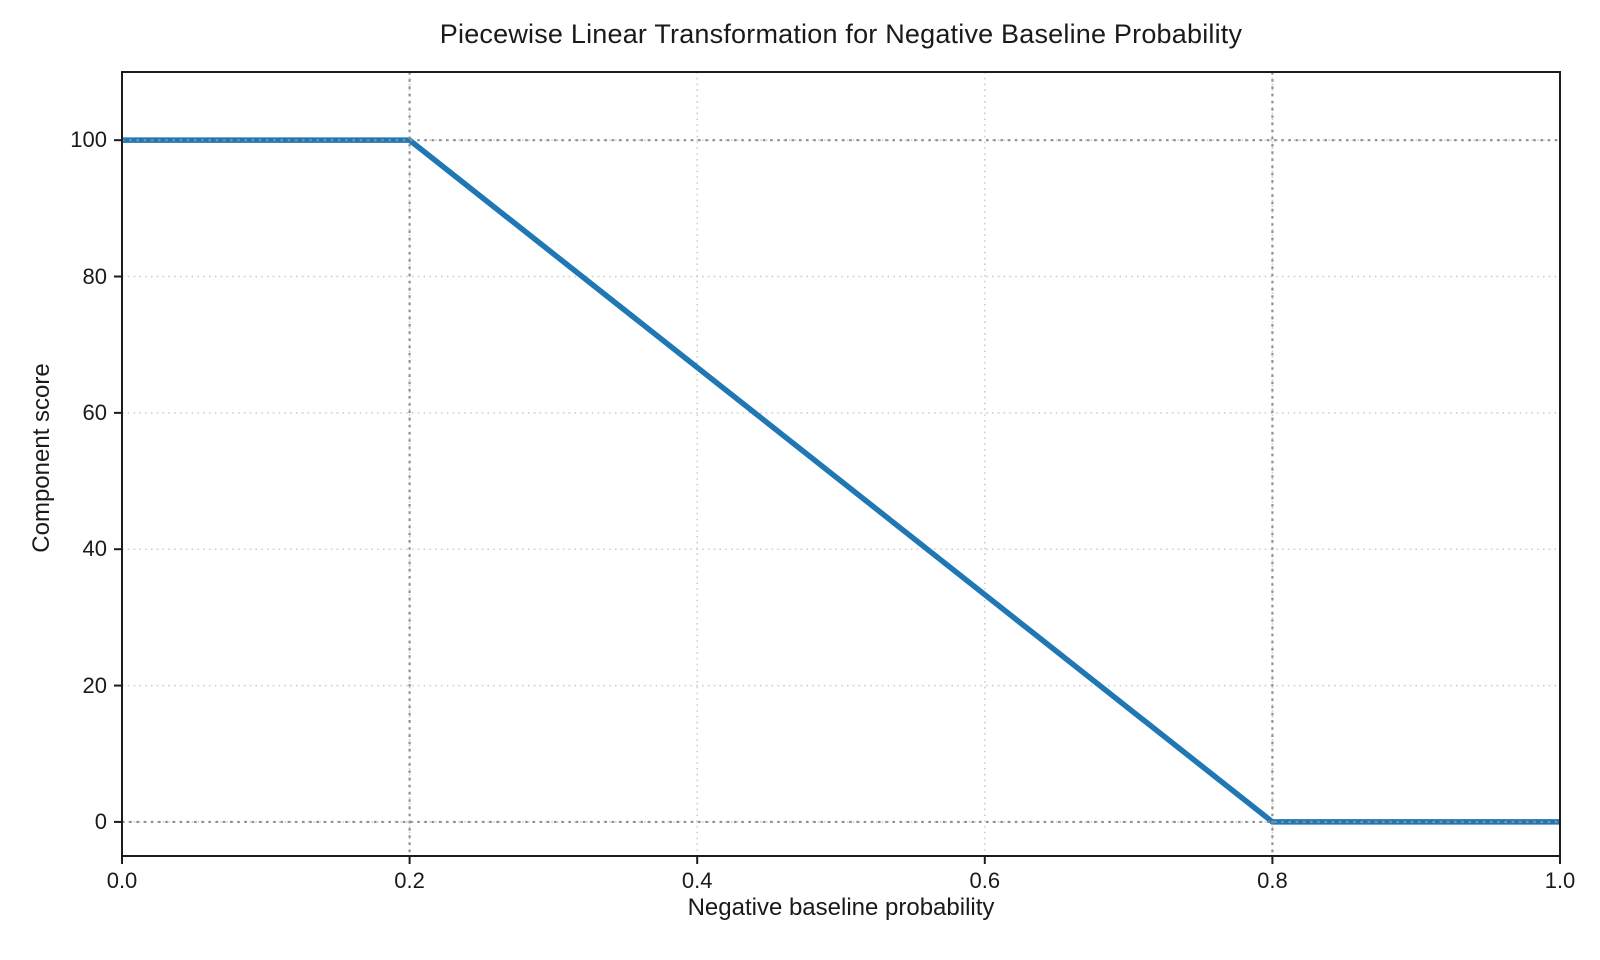 The image size is (1600, 960). What do you see at coordinates (697, 880) in the screenshot?
I see `x-tick-label: 0.4` at bounding box center [697, 880].